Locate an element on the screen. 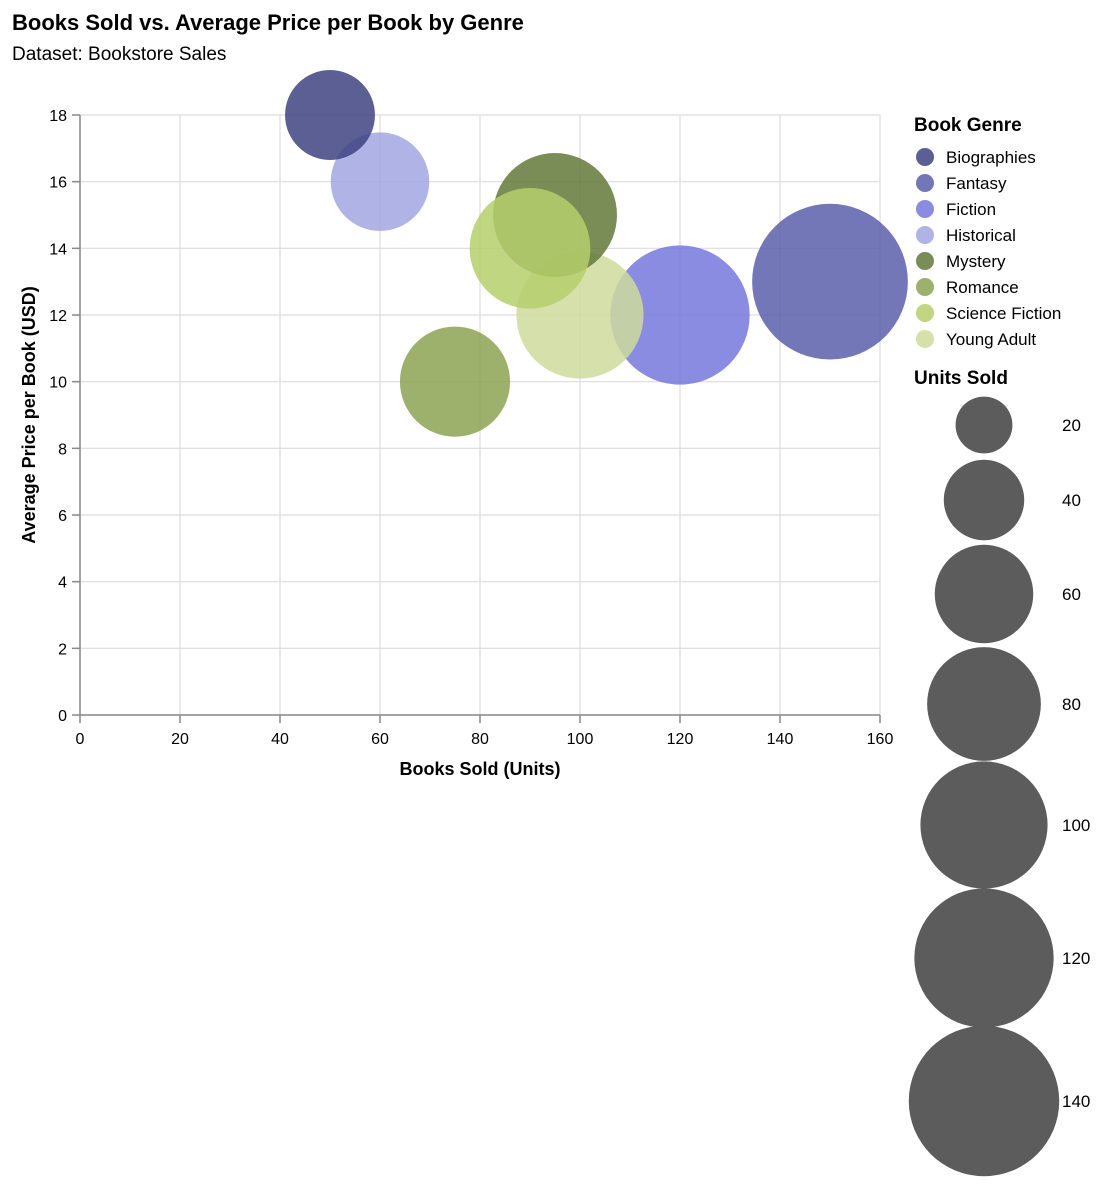 The width and height of the screenshot is (1106, 1184). size-legend-items: 20 40 60 80 100 120 140 is located at coordinates (999, 786).